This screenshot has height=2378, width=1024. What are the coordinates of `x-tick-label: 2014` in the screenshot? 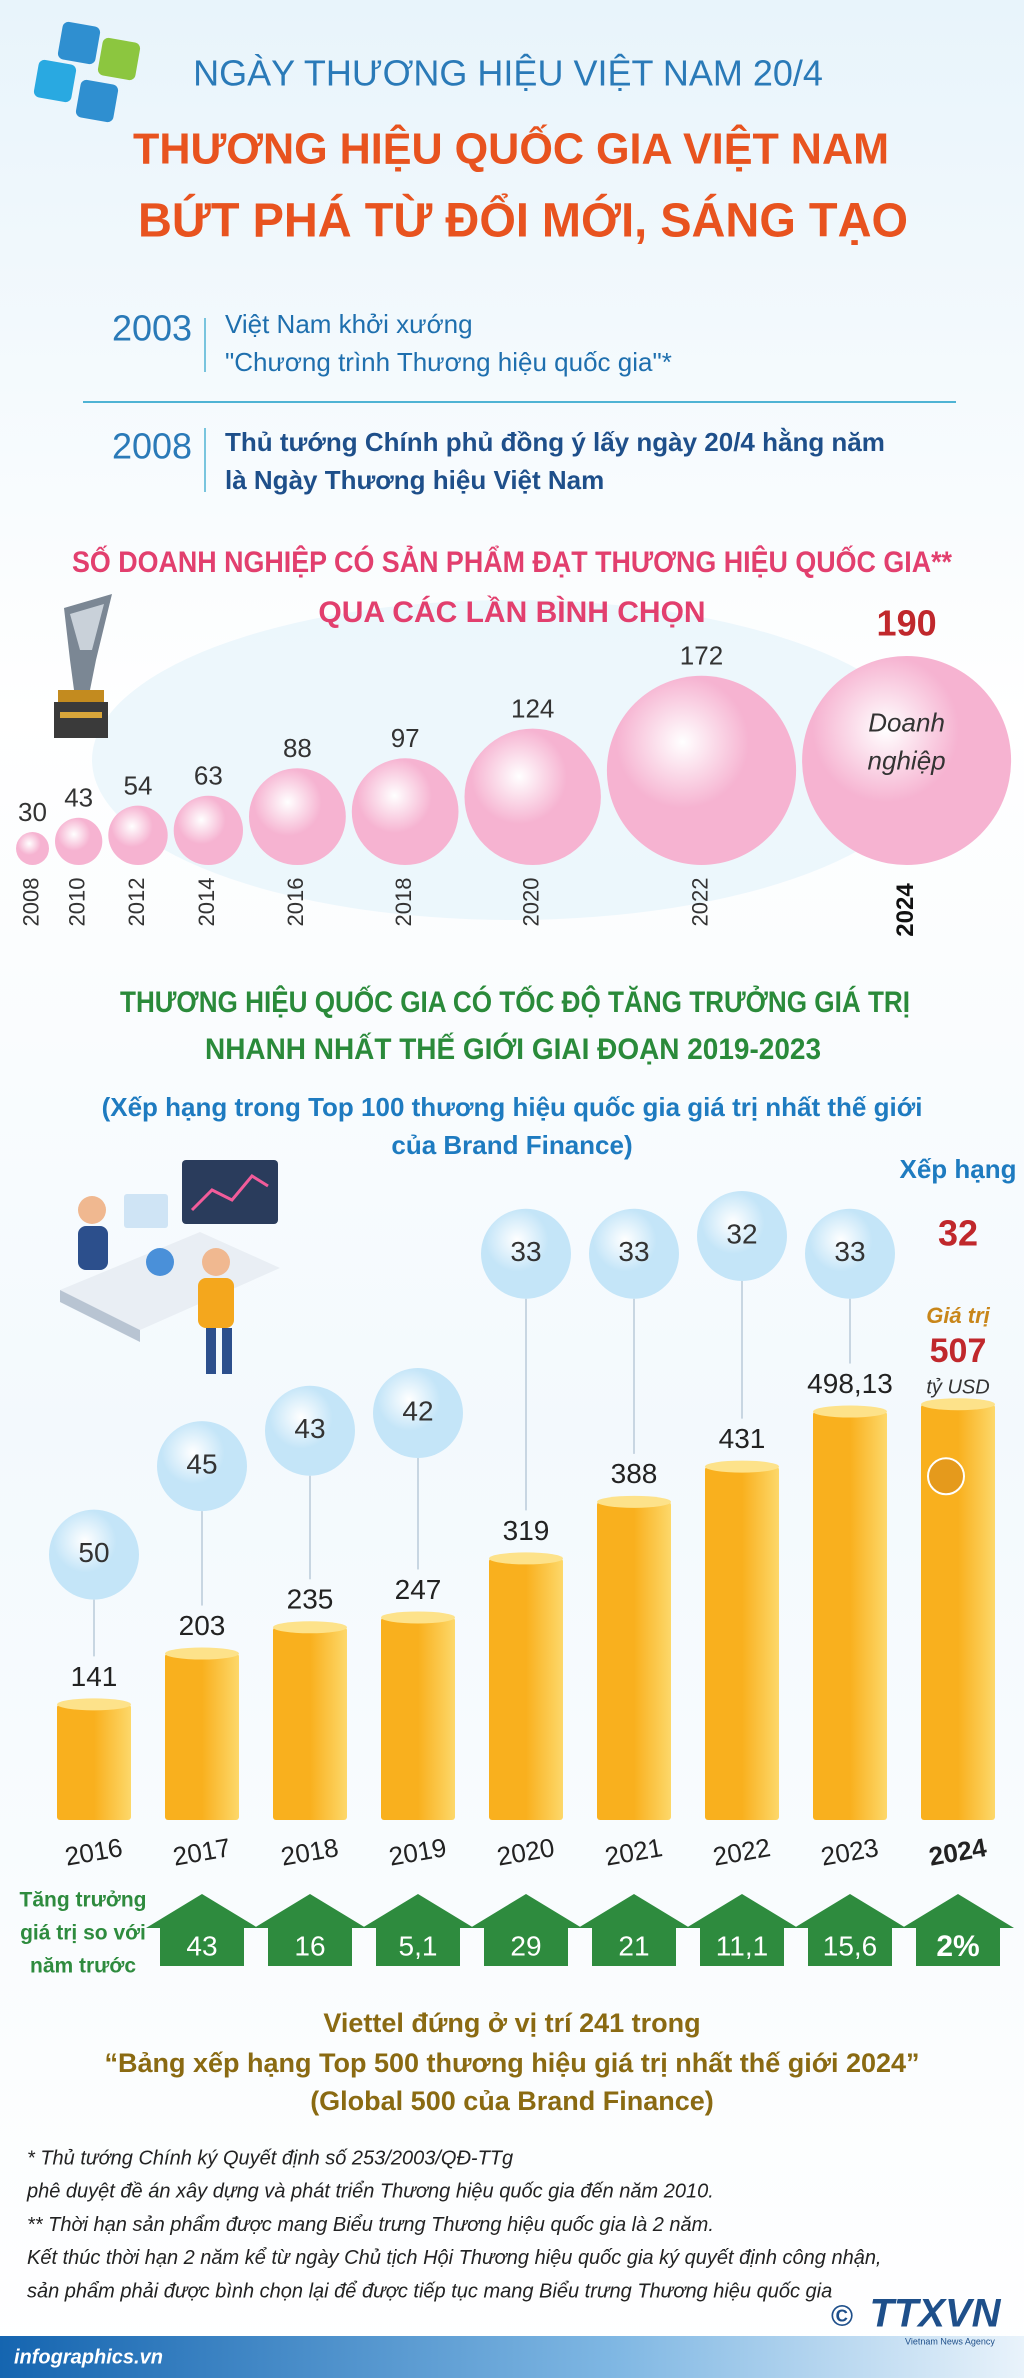 It's located at (206, 902).